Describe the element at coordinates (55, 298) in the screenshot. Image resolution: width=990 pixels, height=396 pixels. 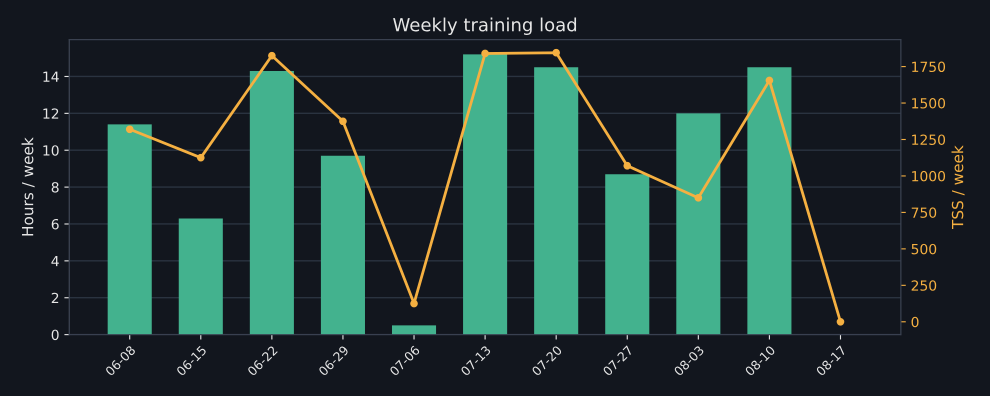
I see `y-tick-label: 2` at that location.